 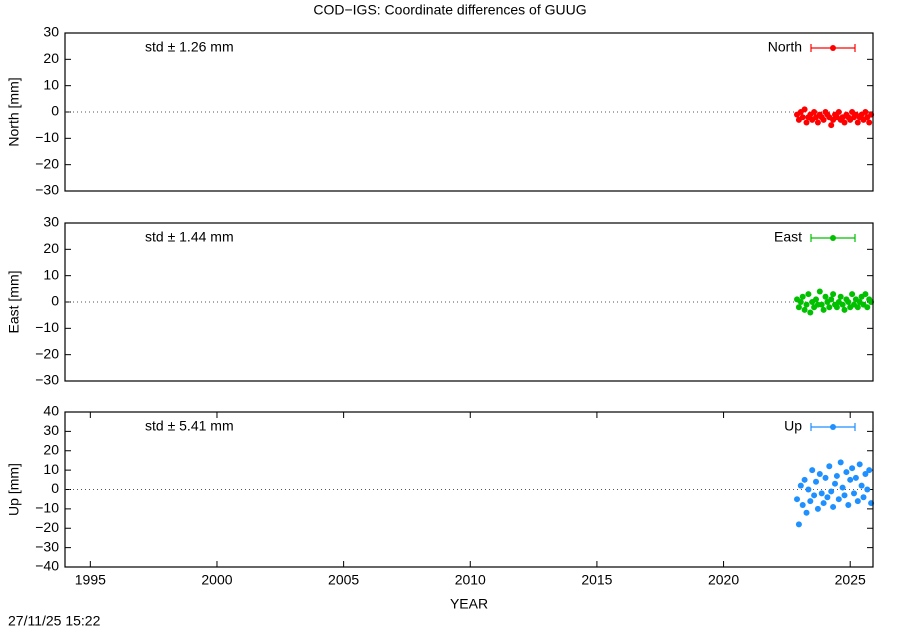 What do you see at coordinates (343, 580) in the screenshot?
I see `x-tick-label: 2005` at bounding box center [343, 580].